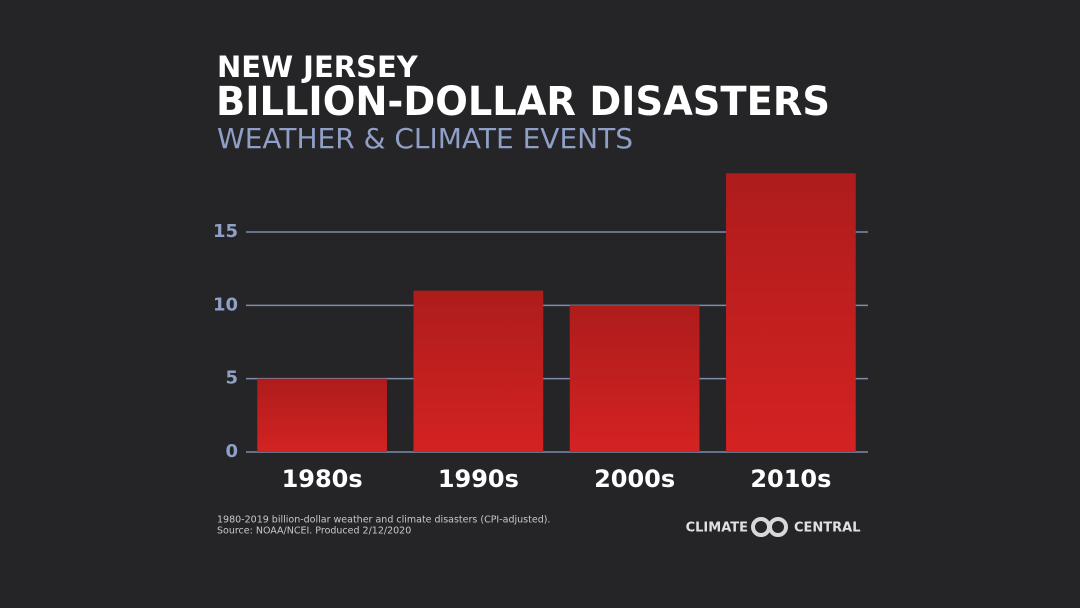 The width and height of the screenshot is (1080, 608). What do you see at coordinates (634, 479) in the screenshot?
I see `x-tick-label: 2000s` at bounding box center [634, 479].